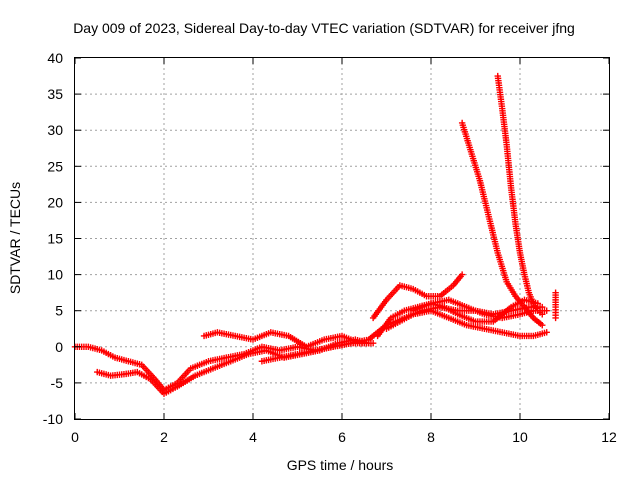 This screenshot has height=480, width=640. What do you see at coordinates (164, 437) in the screenshot?
I see `x-tick-label: 2` at bounding box center [164, 437].